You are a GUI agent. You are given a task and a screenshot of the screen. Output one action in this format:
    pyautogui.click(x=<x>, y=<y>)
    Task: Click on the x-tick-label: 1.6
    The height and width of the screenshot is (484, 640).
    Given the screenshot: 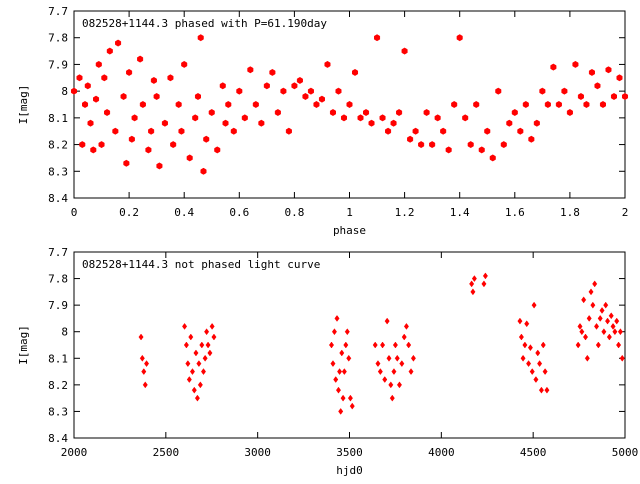 What is the action you would take?
    pyautogui.click(x=515, y=212)
    